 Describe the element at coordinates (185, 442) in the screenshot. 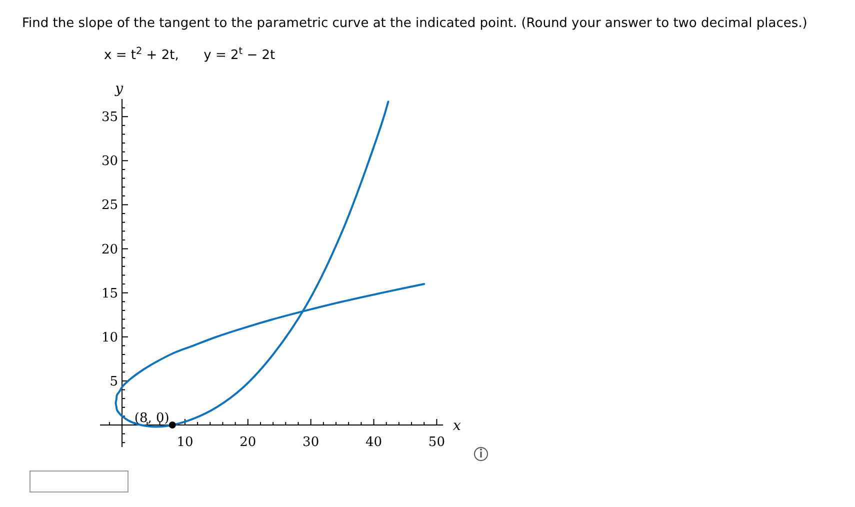

I see `x-tick-label: 10` at that location.